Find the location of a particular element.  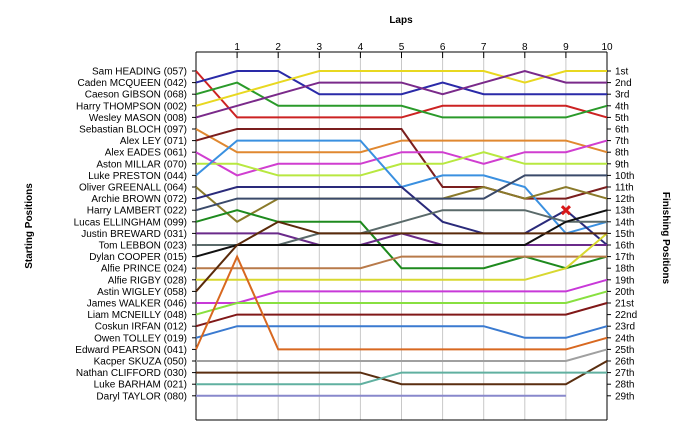

x-tick-label-10: 10 is located at coordinates (607, 47).